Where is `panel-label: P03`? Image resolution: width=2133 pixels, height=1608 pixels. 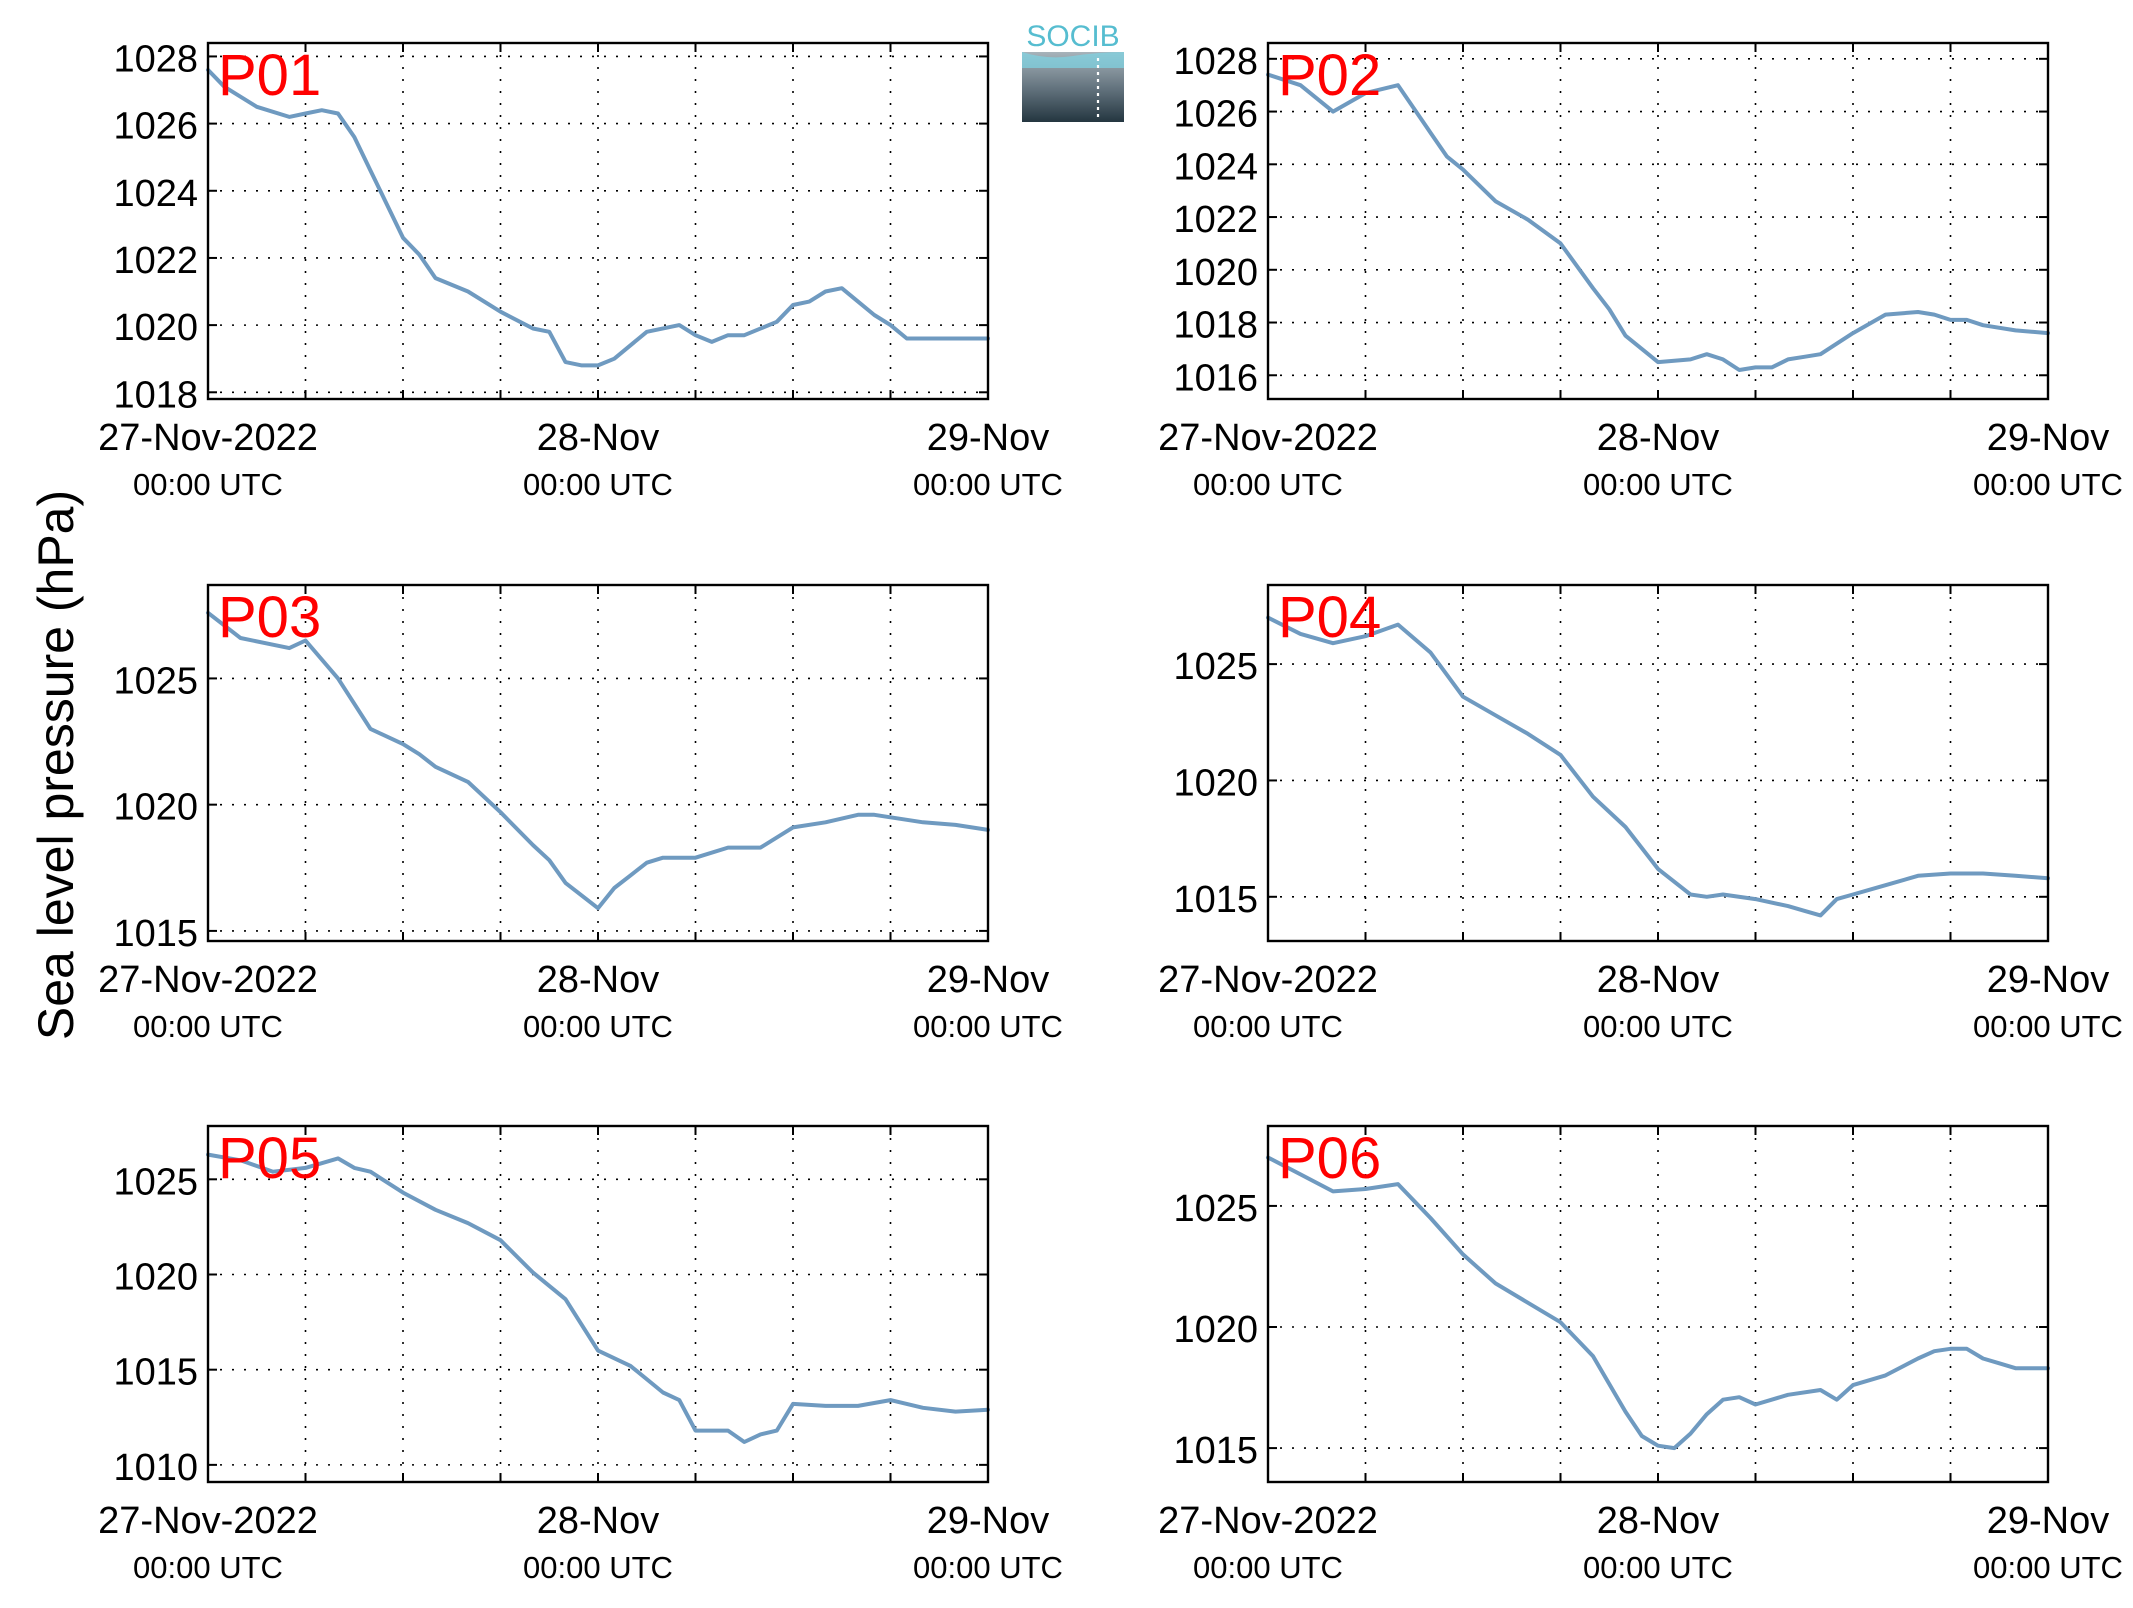 panel-label: P03 is located at coordinates (269, 617).